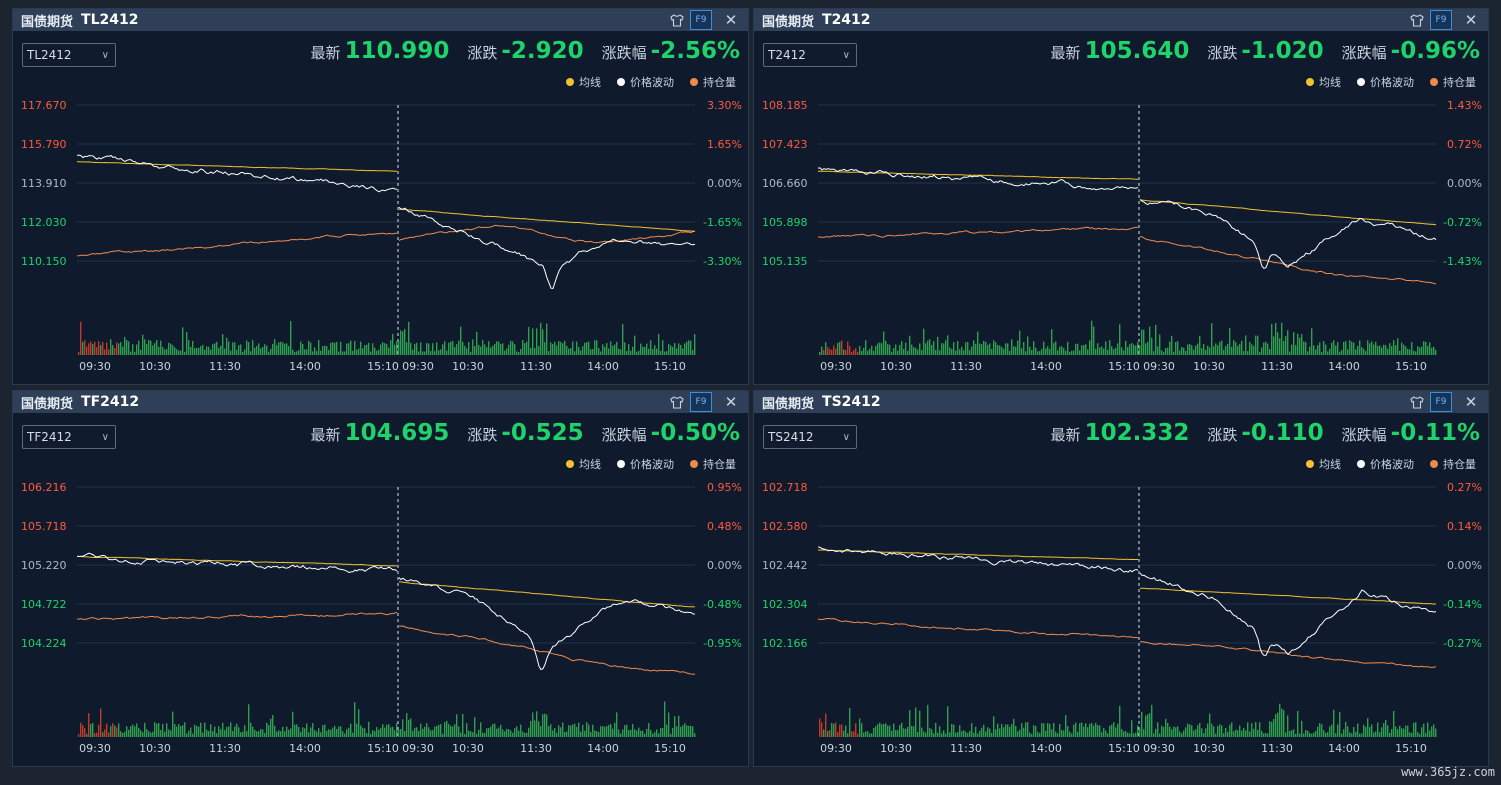 This screenshot has width=1501, height=785. Describe the element at coordinates (810, 437) in the screenshot. I see `contract-select: TS2412 ∨` at that location.